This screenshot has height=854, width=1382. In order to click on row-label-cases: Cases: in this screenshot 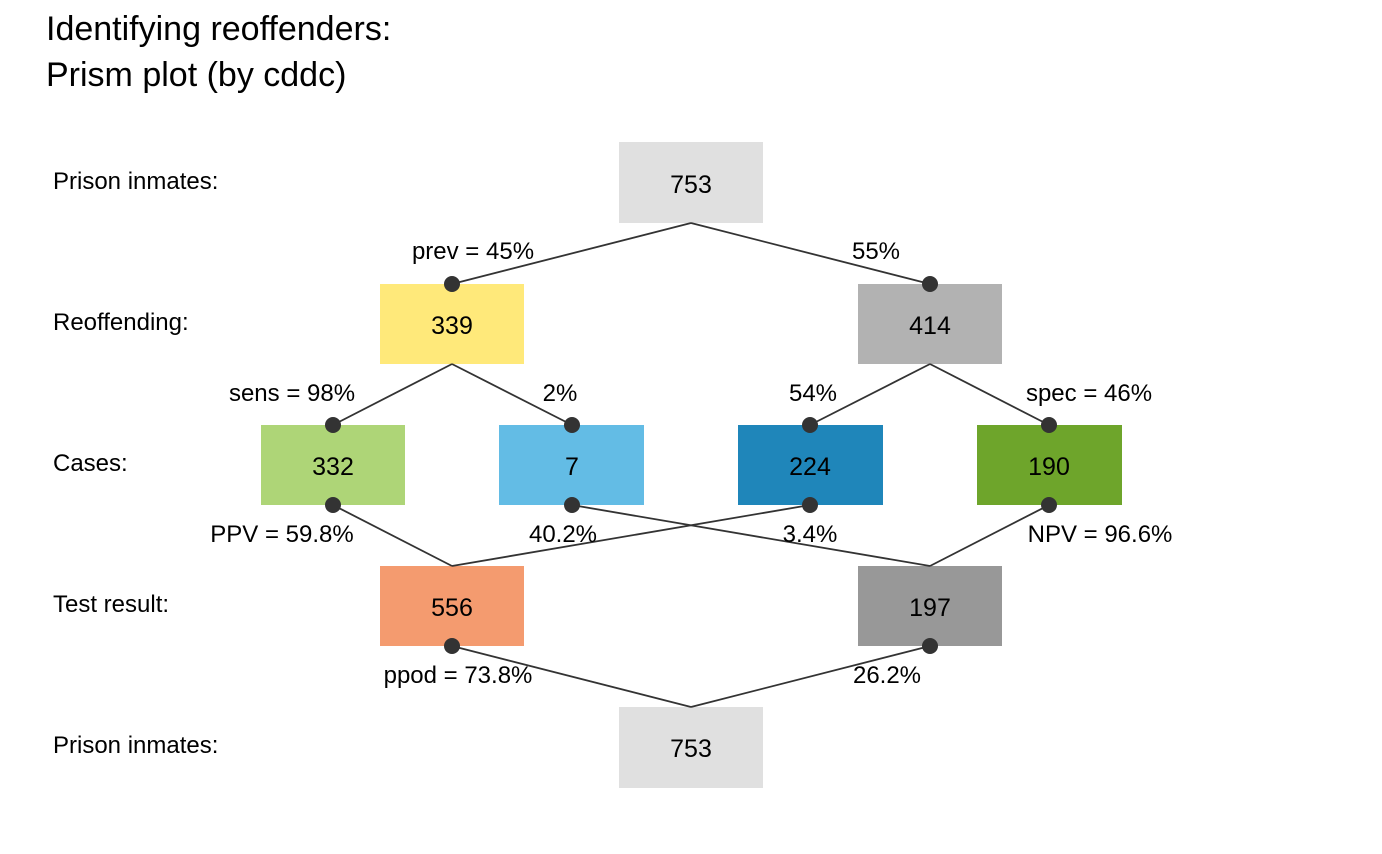, I will do `click(90, 463)`.